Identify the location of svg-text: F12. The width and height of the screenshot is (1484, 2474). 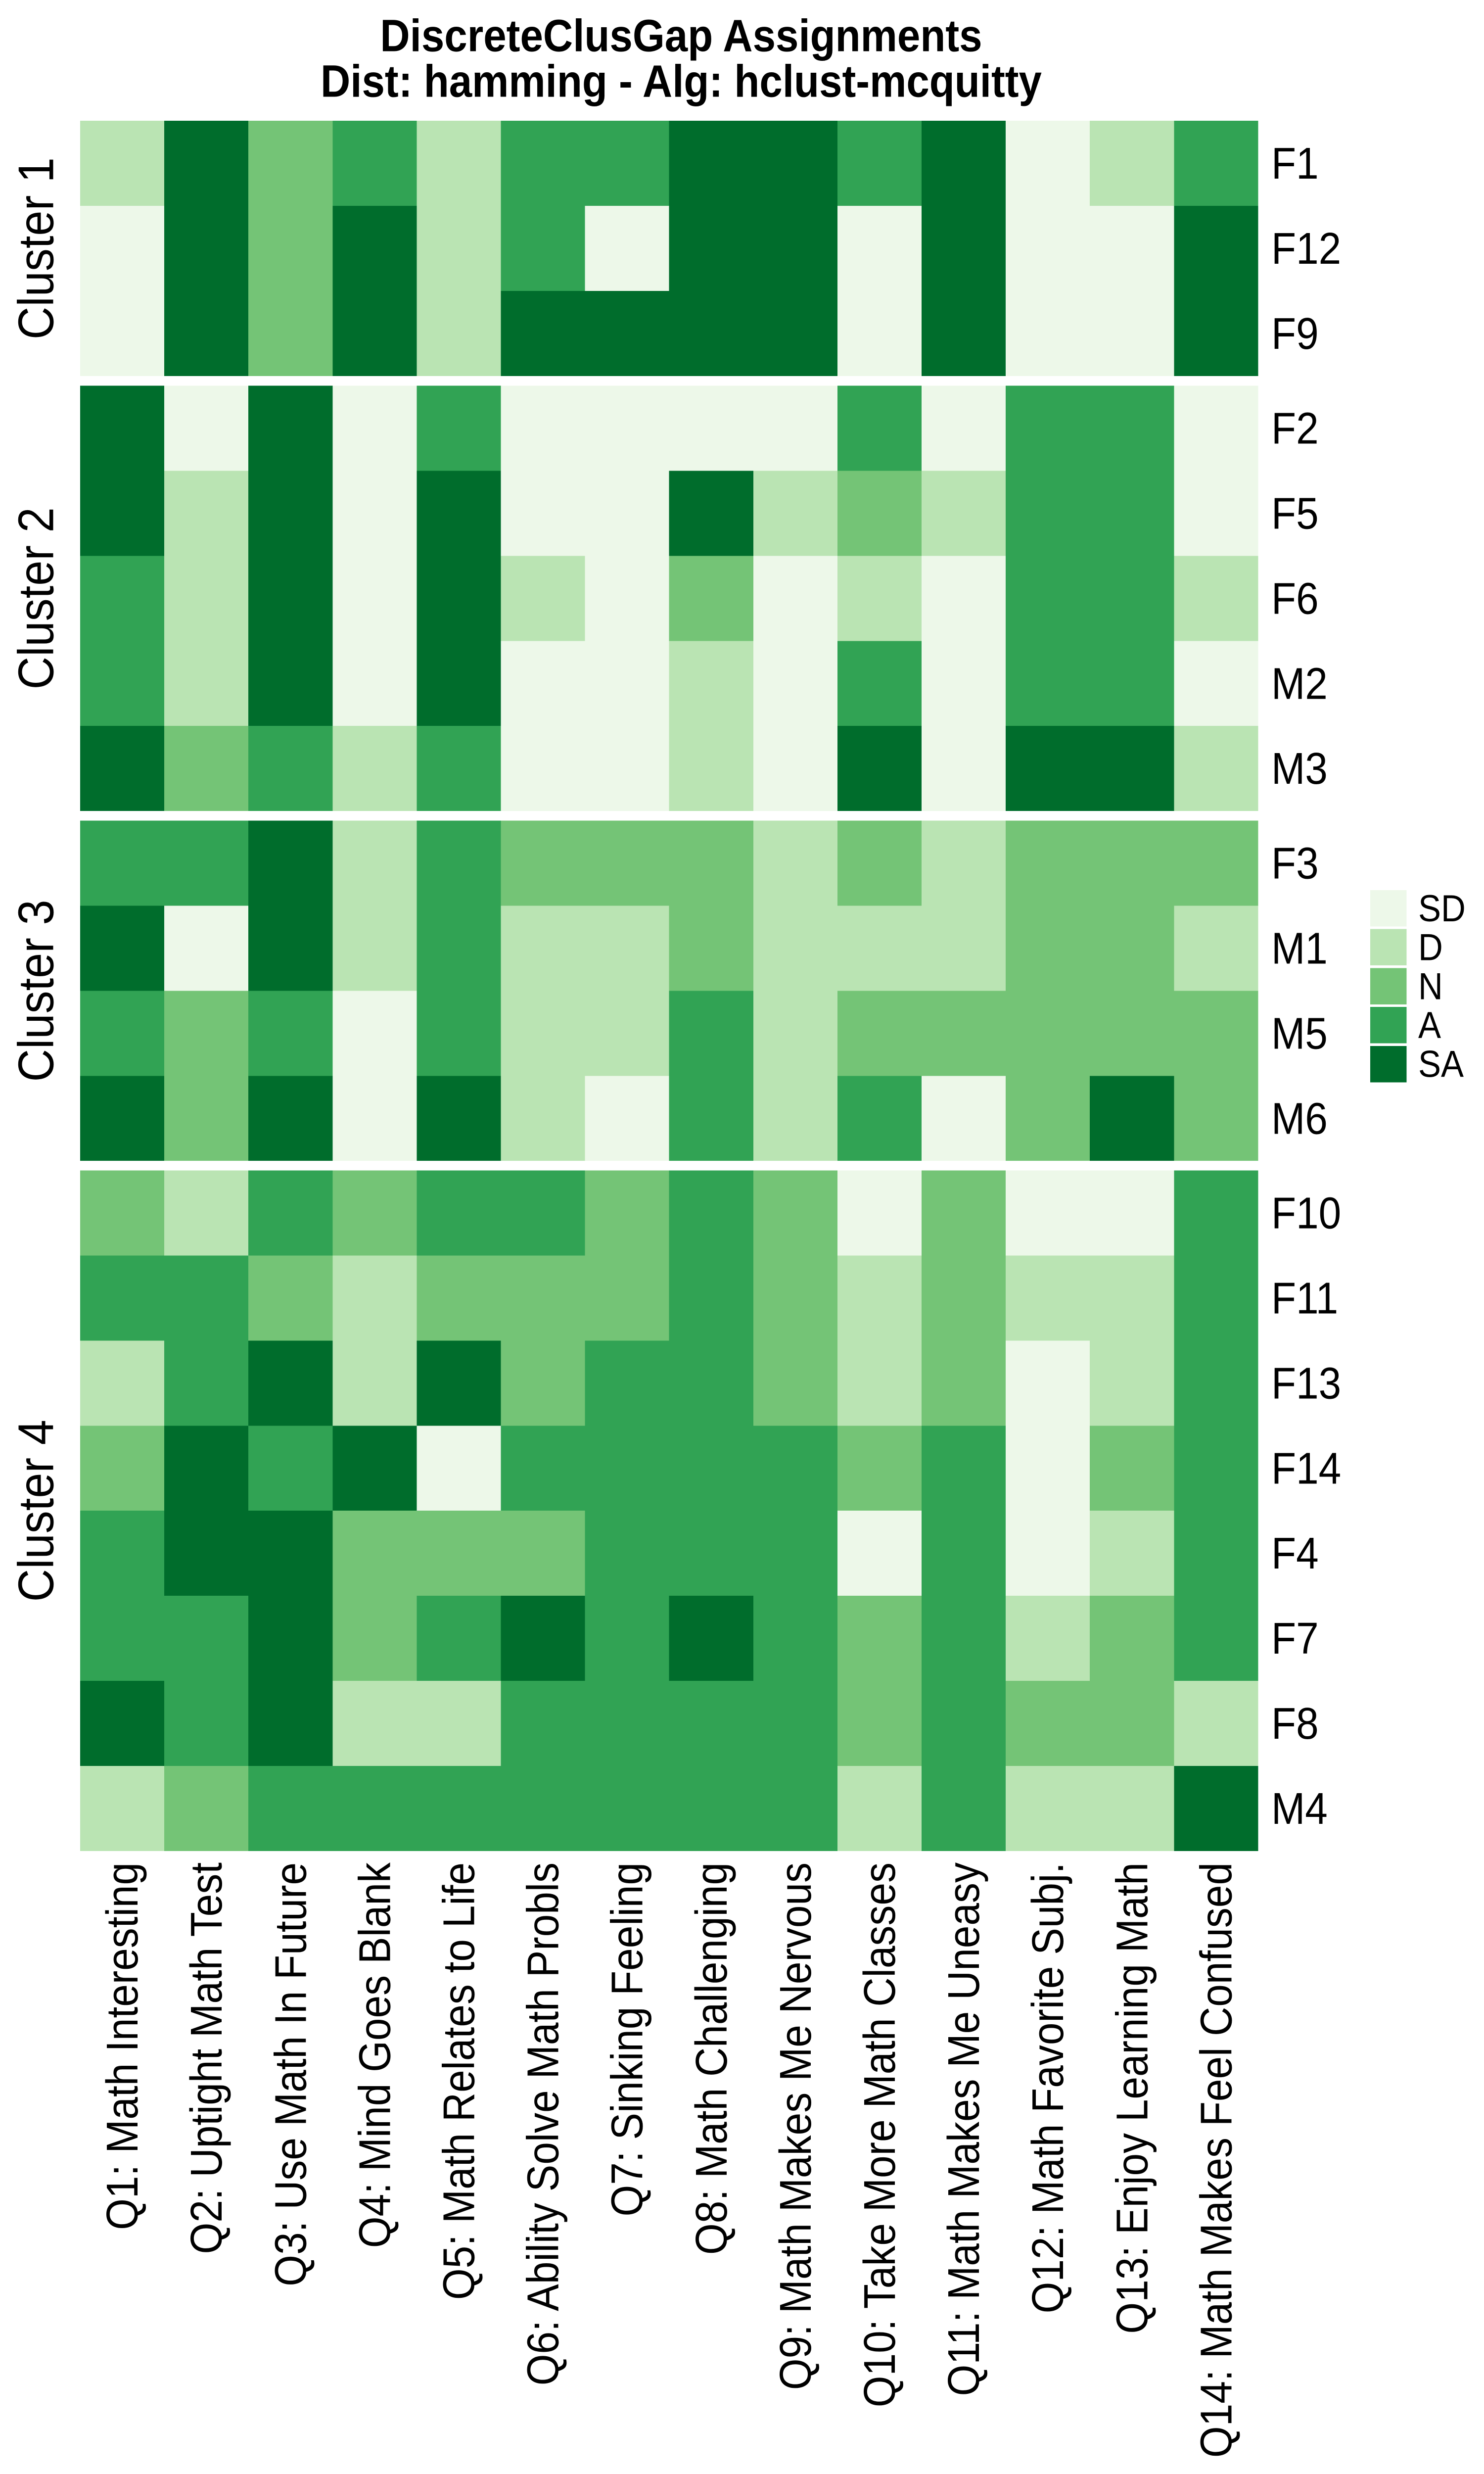
(1306, 249).